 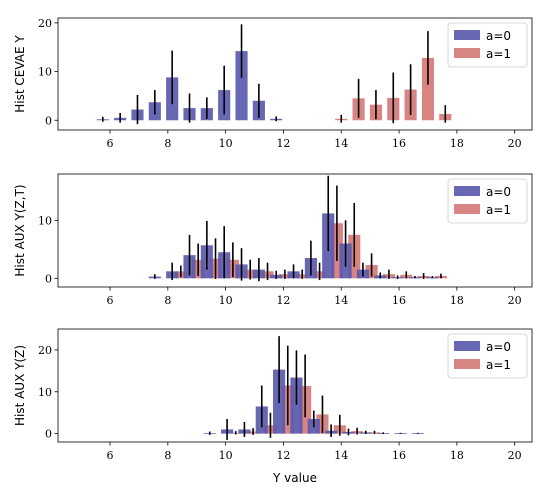 What do you see at coordinates (428, 89) in the screenshot?
I see `bar-a1` at bounding box center [428, 89].